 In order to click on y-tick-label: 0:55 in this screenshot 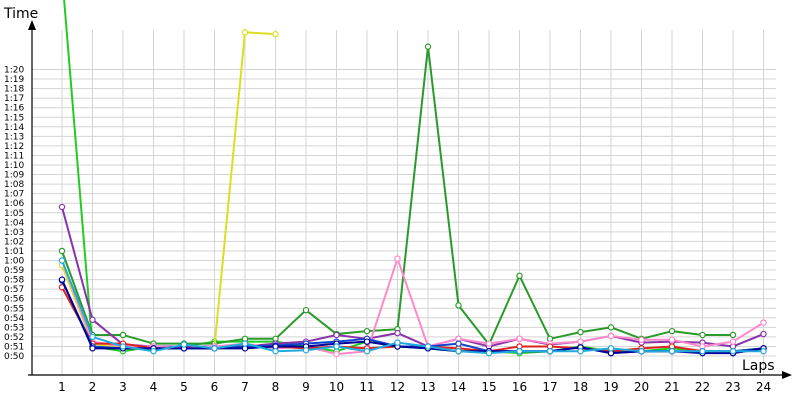, I will do `click(14, 309)`.